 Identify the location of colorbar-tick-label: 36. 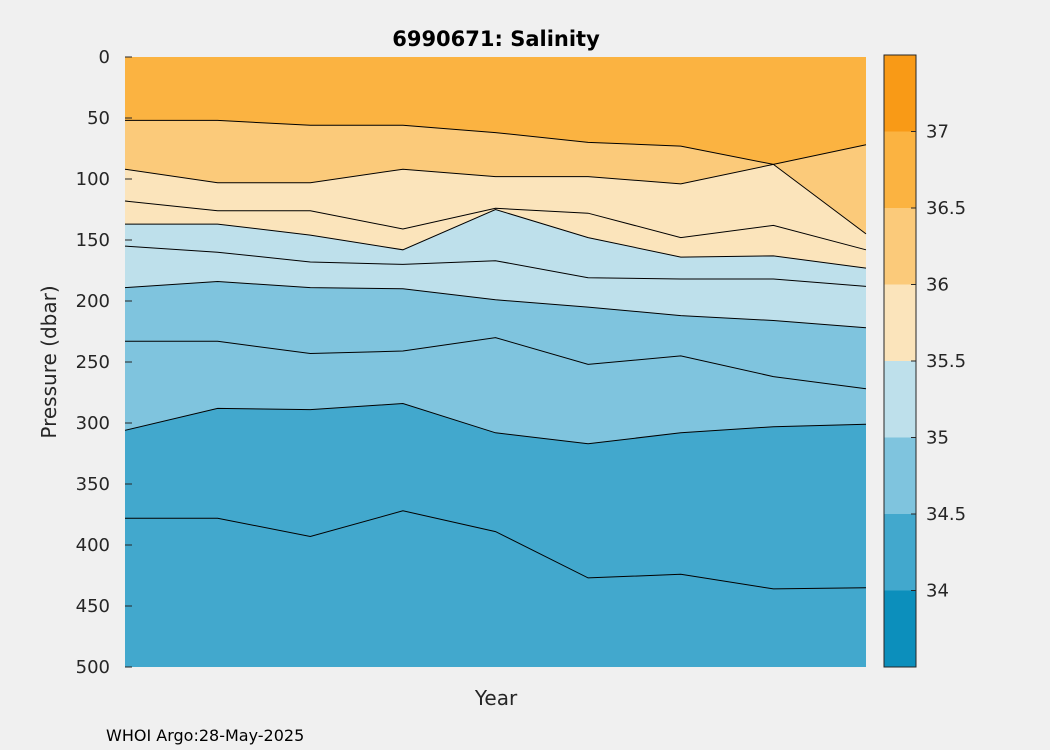
(937, 285).